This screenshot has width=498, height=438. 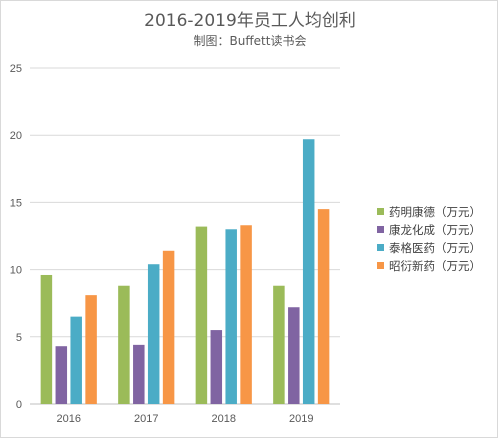 What do you see at coordinates (185, 419) in the screenshot?
I see `x-axis-ticks: 2016 2017 2018 2019` at bounding box center [185, 419].